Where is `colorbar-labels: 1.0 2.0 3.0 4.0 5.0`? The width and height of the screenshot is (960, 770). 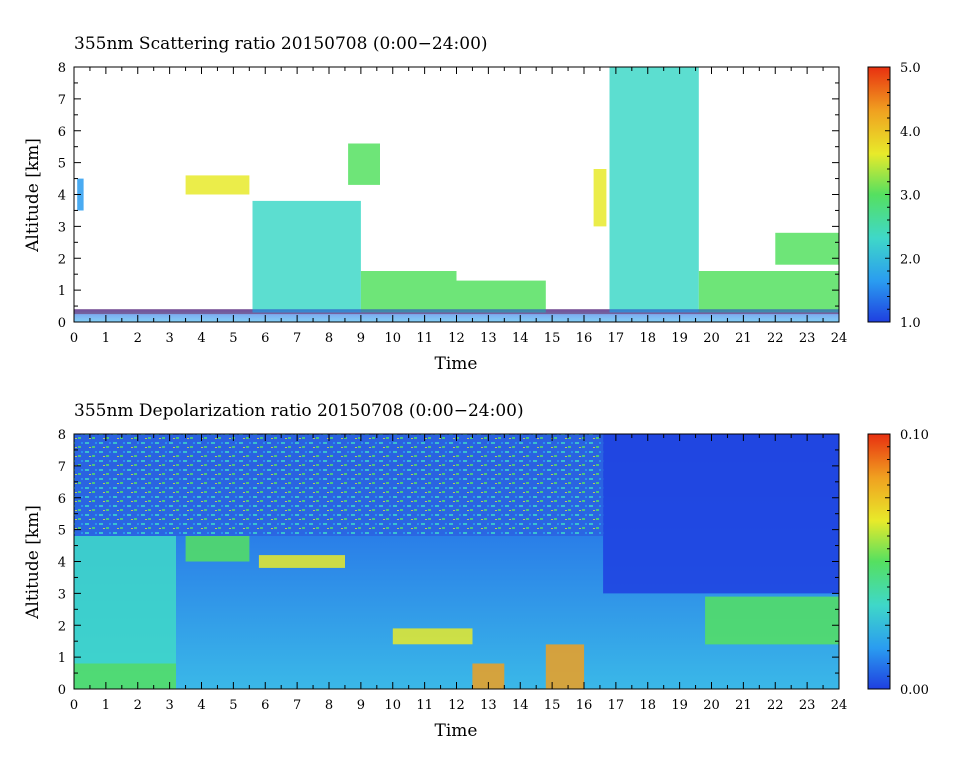
colorbar-labels: 1.0 2.0 3.0 4.0 5.0 is located at coordinates (910, 196).